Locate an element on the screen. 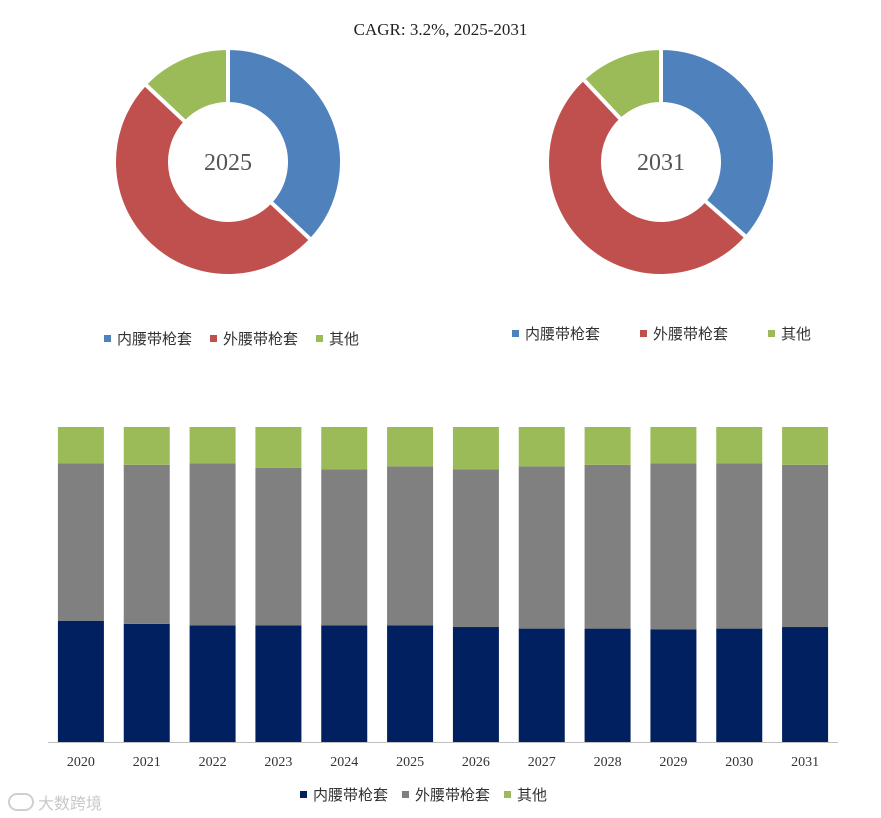 The image size is (881, 818). donut-chart-2025: 2025 is located at coordinates (228, 161).